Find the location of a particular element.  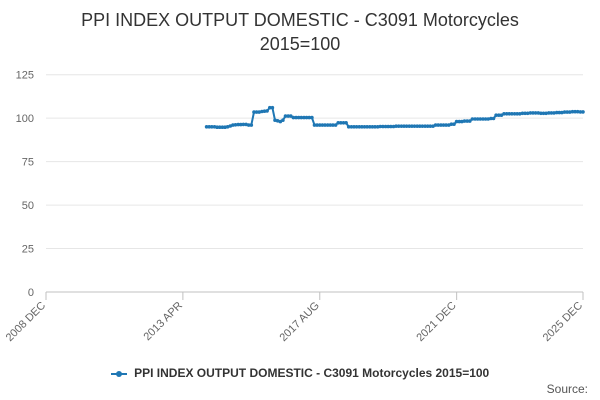

source-label: Source: is located at coordinates (567, 389).